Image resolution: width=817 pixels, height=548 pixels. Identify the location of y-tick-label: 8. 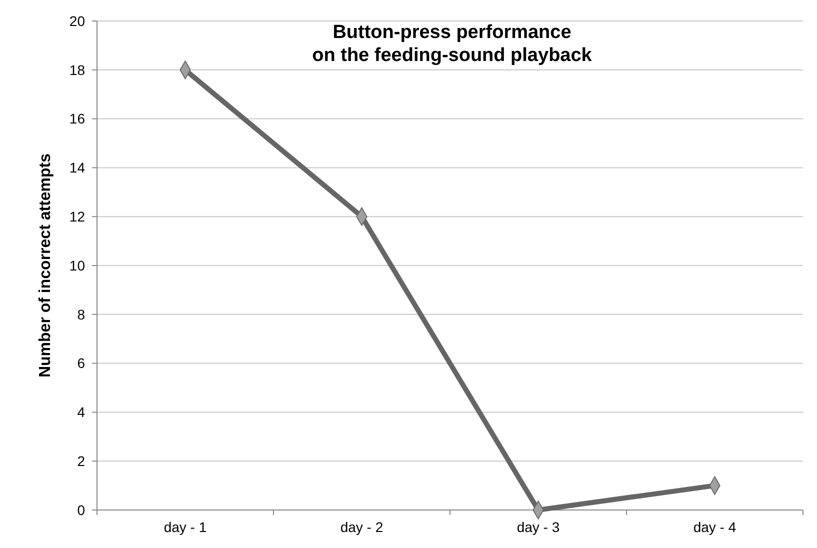
(81, 314).